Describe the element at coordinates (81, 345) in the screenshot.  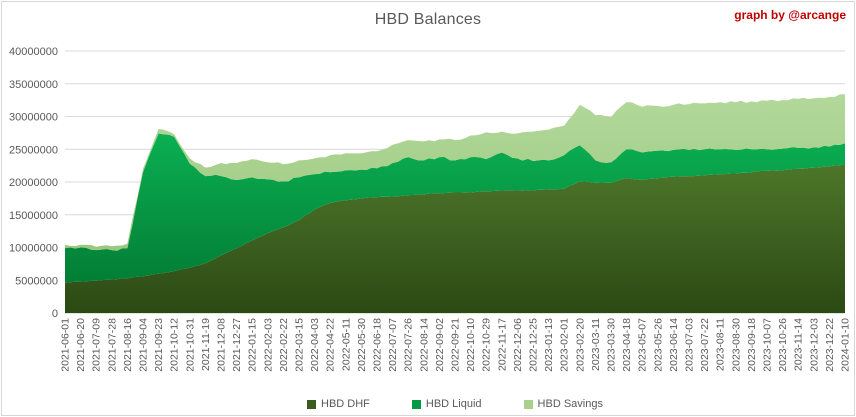
I see `x-tick-label: 2021-06-20` at that location.